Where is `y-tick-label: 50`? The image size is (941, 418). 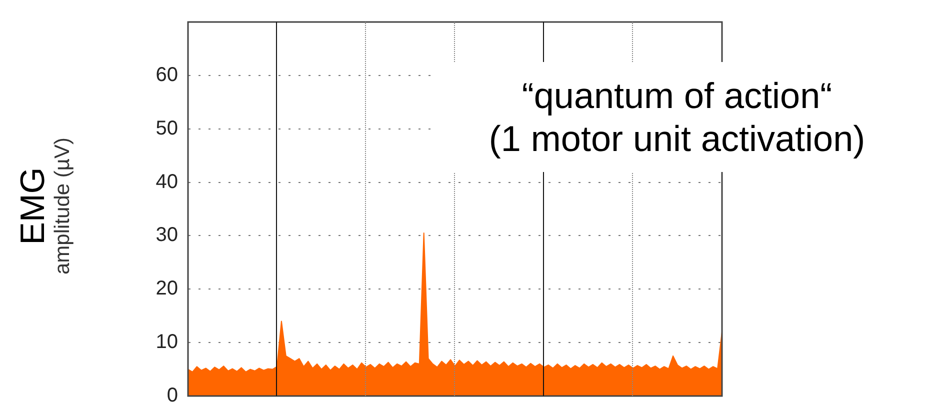
y-tick-label: 50 is located at coordinates (167, 128).